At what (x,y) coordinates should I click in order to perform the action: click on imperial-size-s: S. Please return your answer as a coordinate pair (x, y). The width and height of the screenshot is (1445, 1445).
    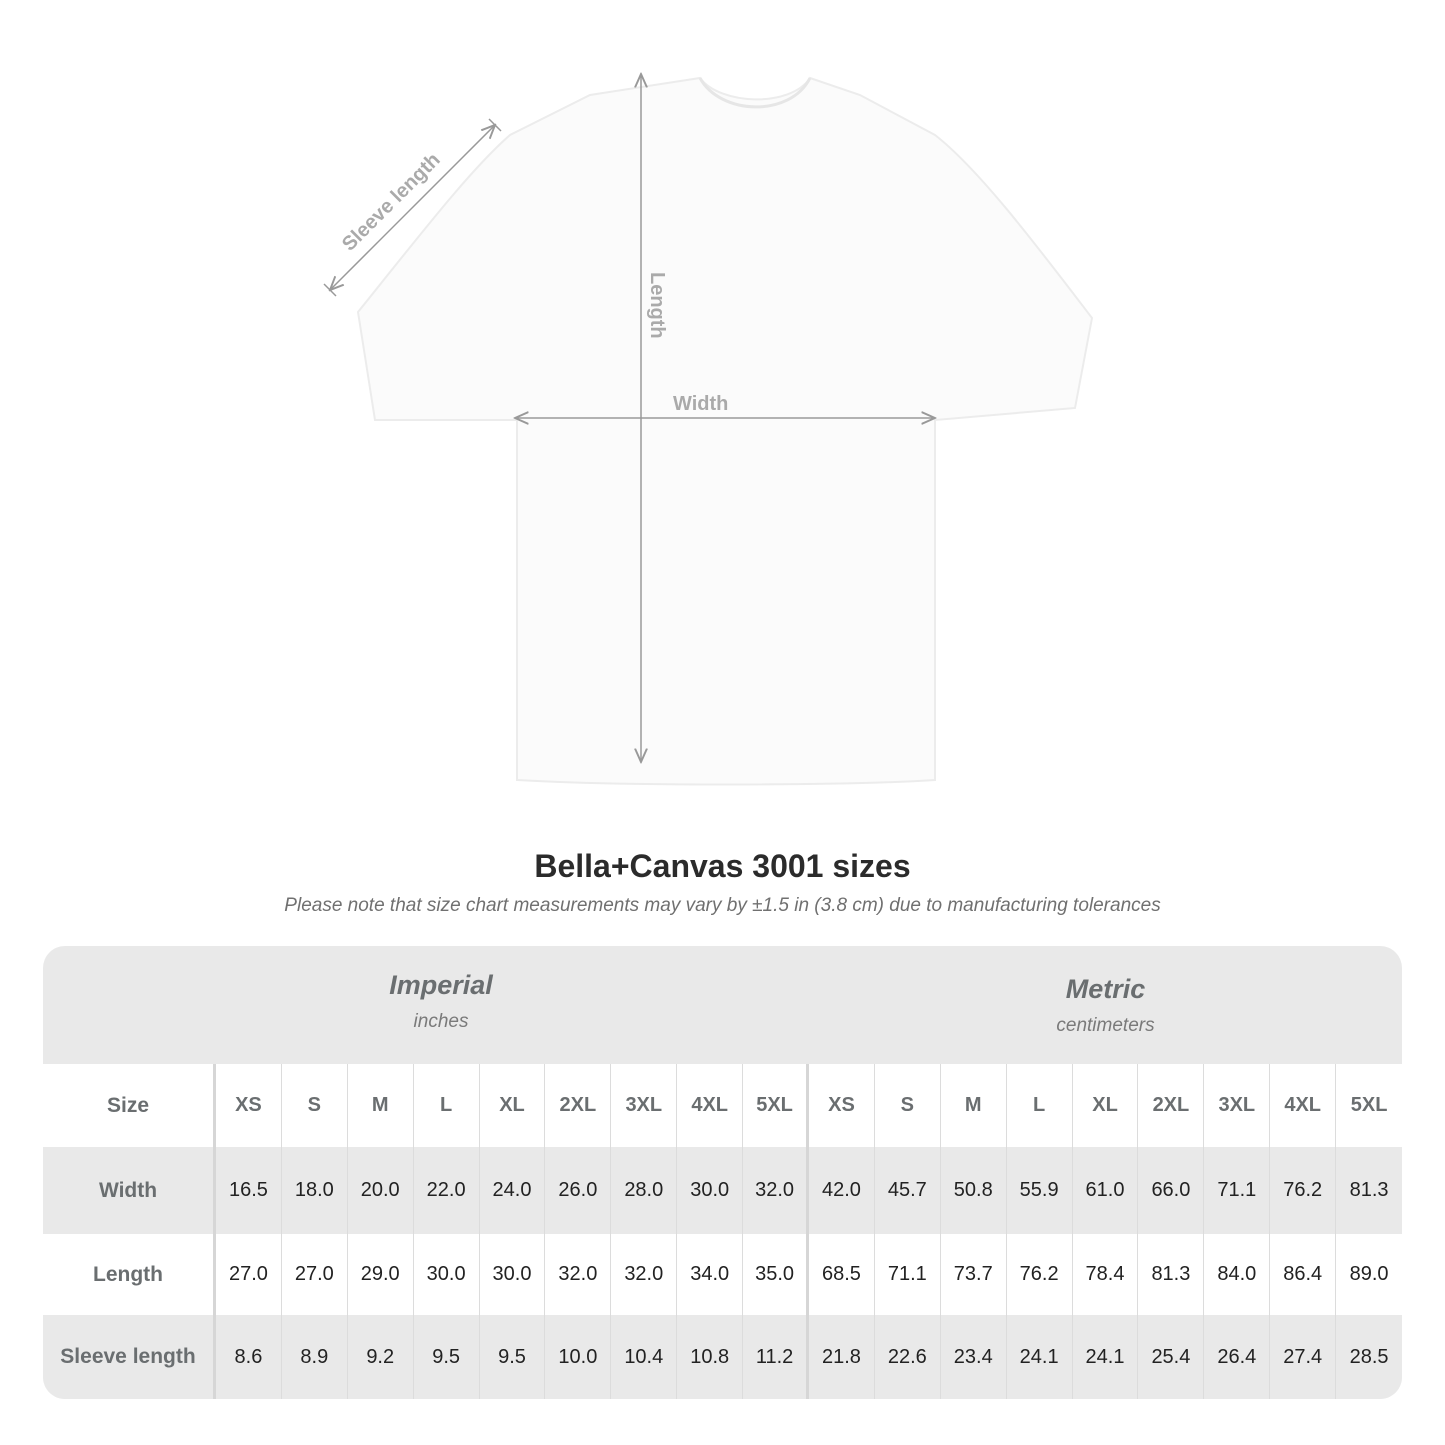
    Looking at the image, I should click on (315, 1105).